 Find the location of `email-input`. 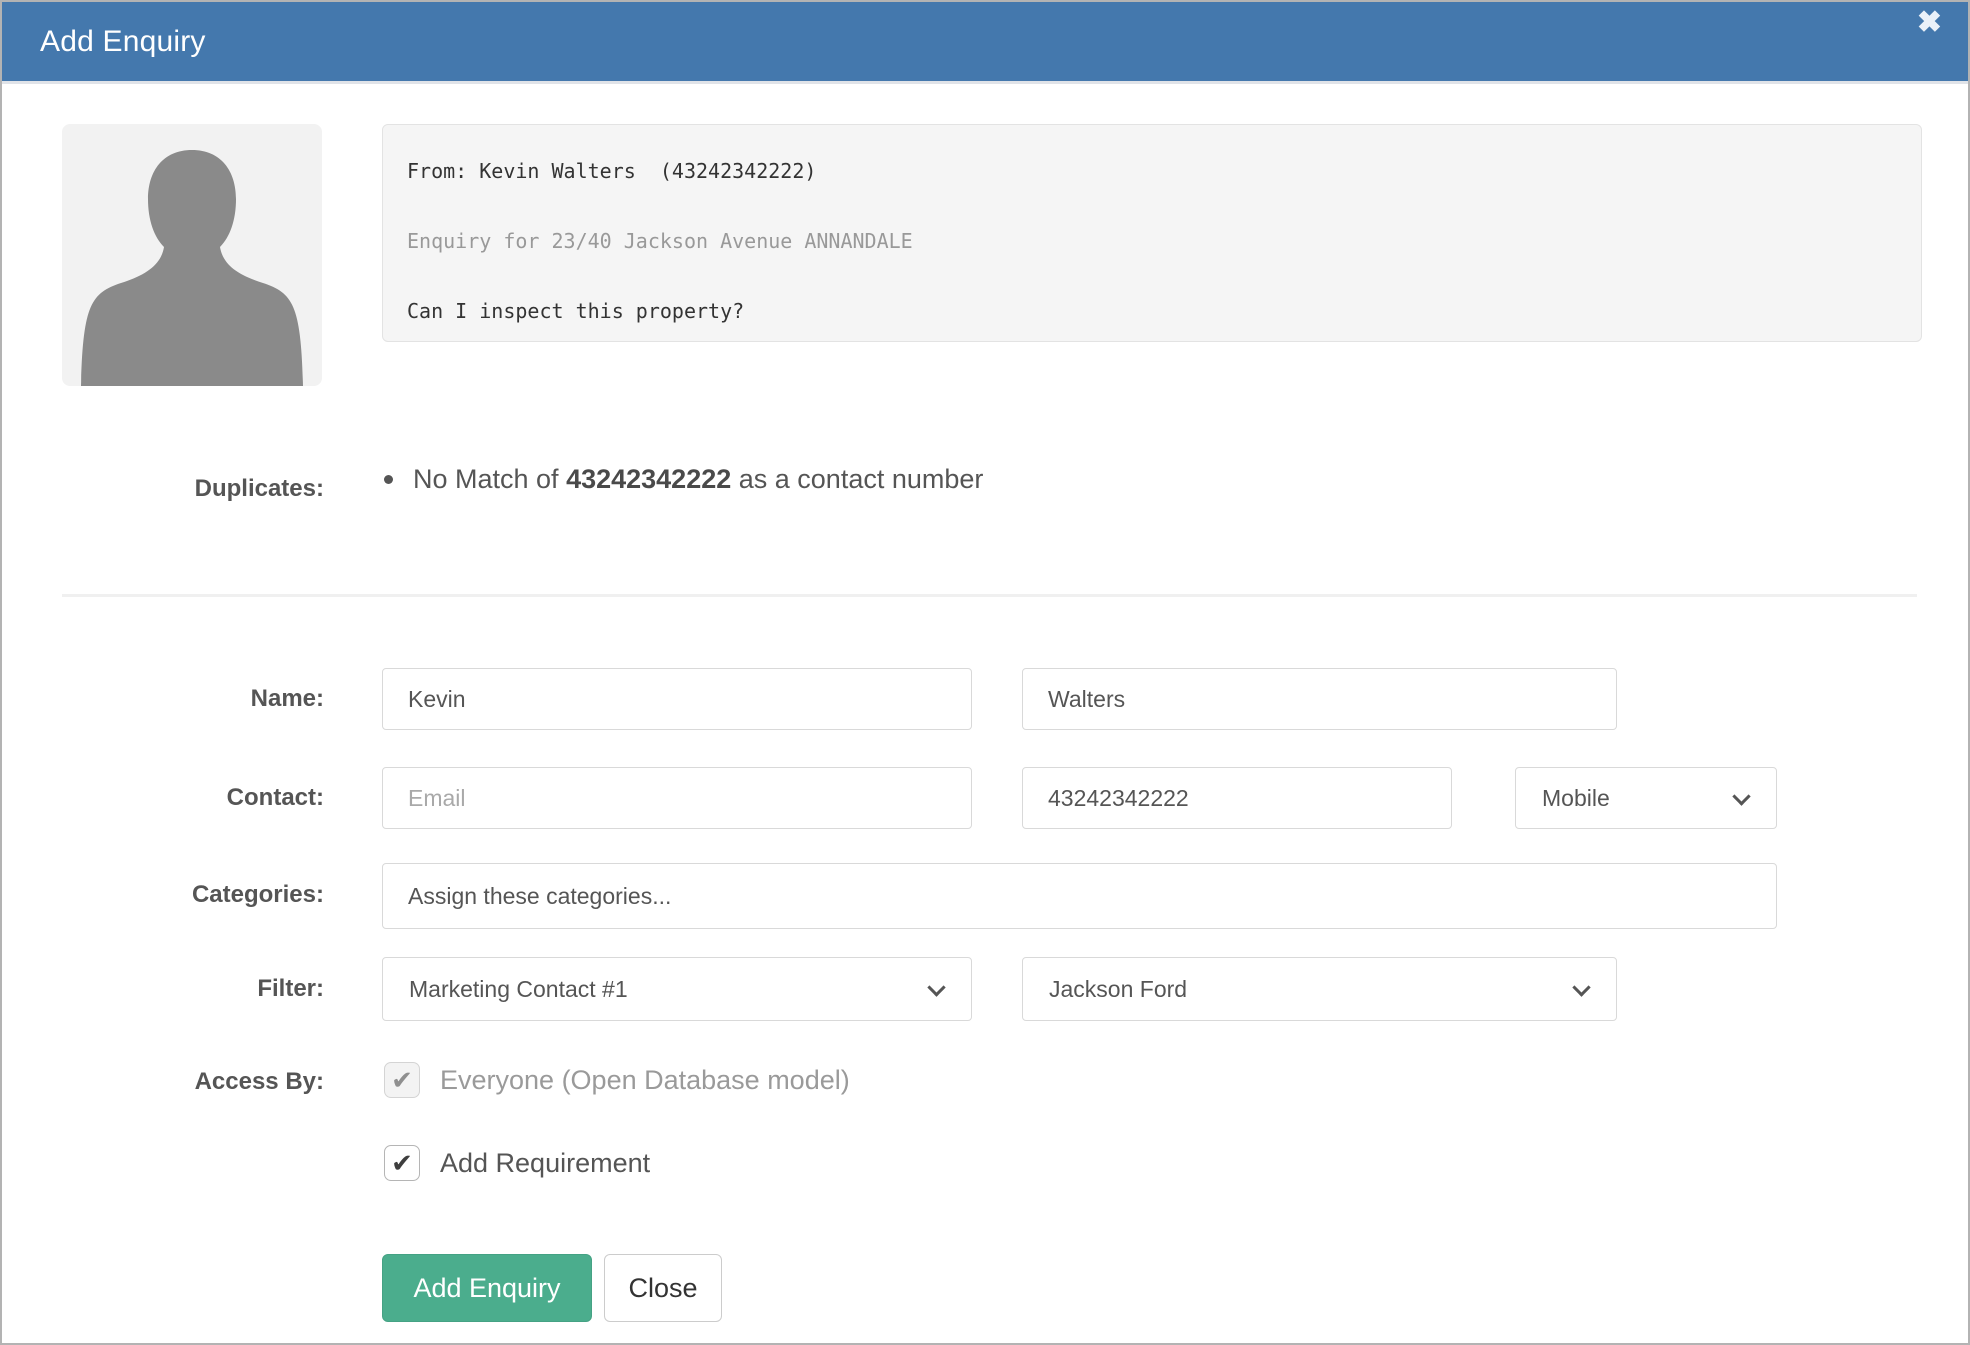

email-input is located at coordinates (677, 798).